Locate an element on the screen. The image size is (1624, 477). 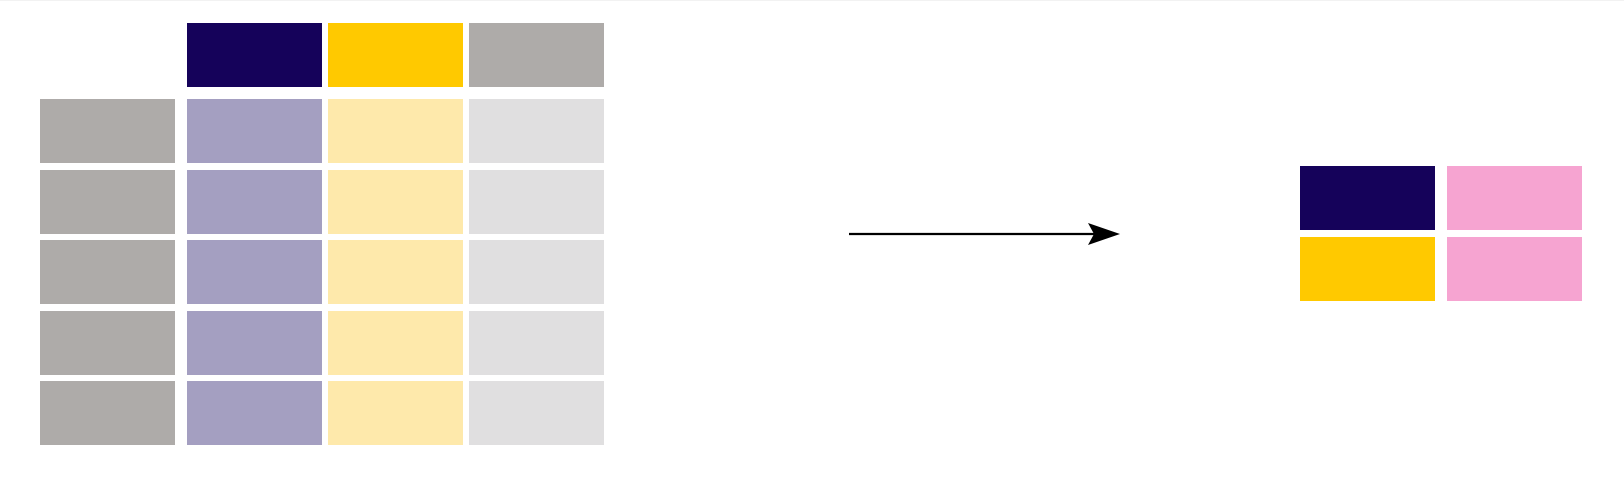
result-table is located at coordinates (1441, 233).